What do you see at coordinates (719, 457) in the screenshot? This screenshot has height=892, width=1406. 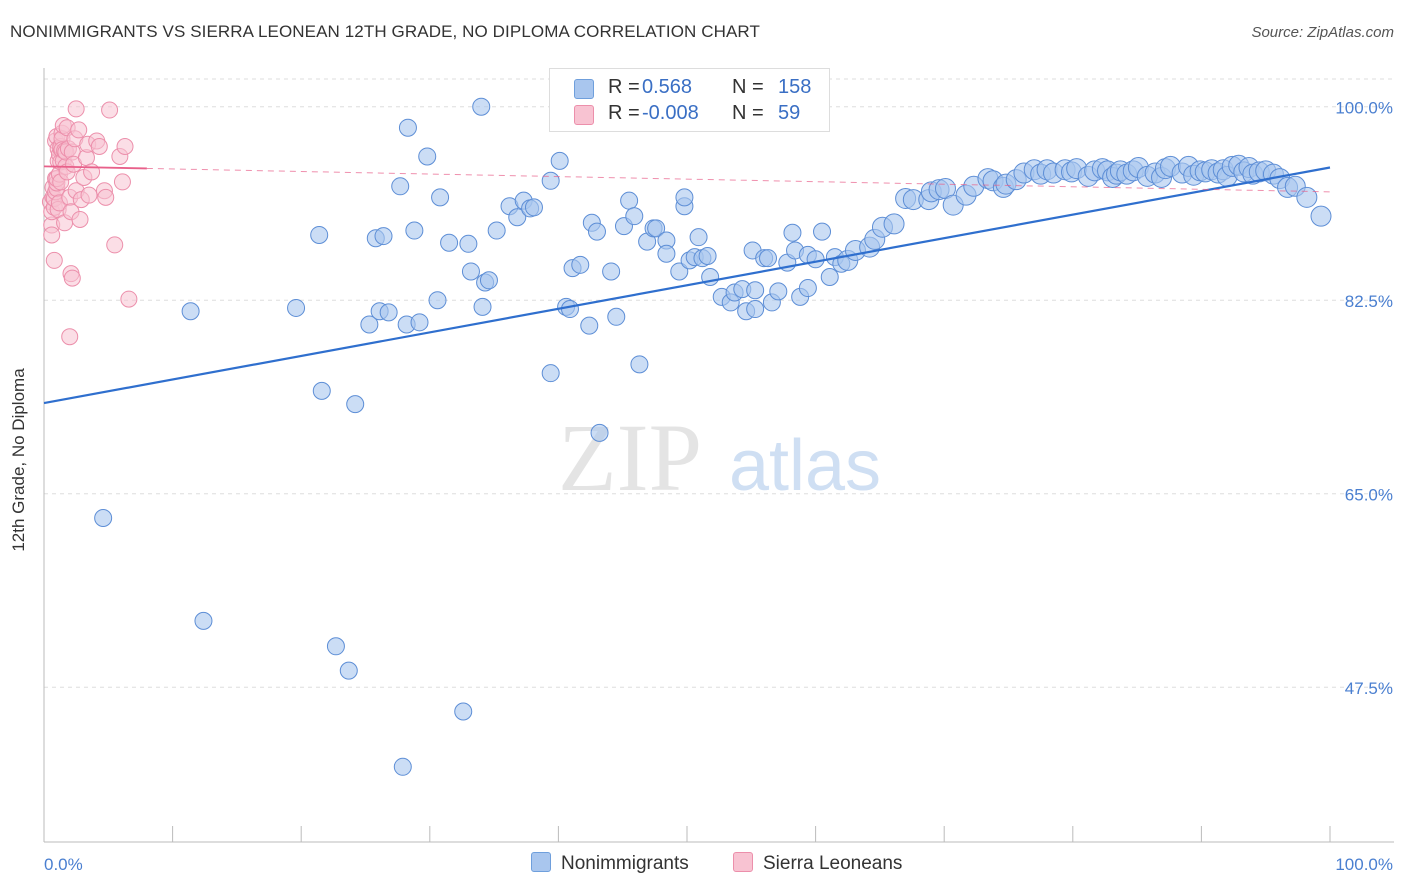 I see `watermark: ZIP atlas` at bounding box center [719, 457].